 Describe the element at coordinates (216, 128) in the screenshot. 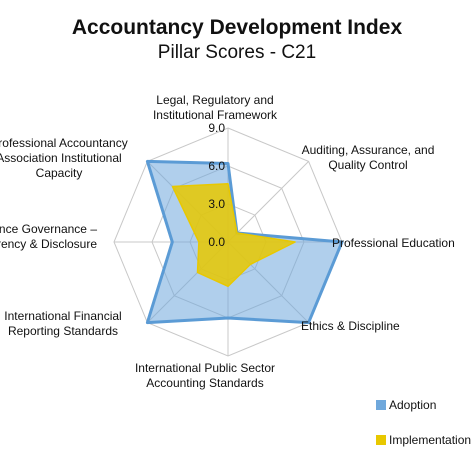

I see `tick-label-3: 9.0` at that location.